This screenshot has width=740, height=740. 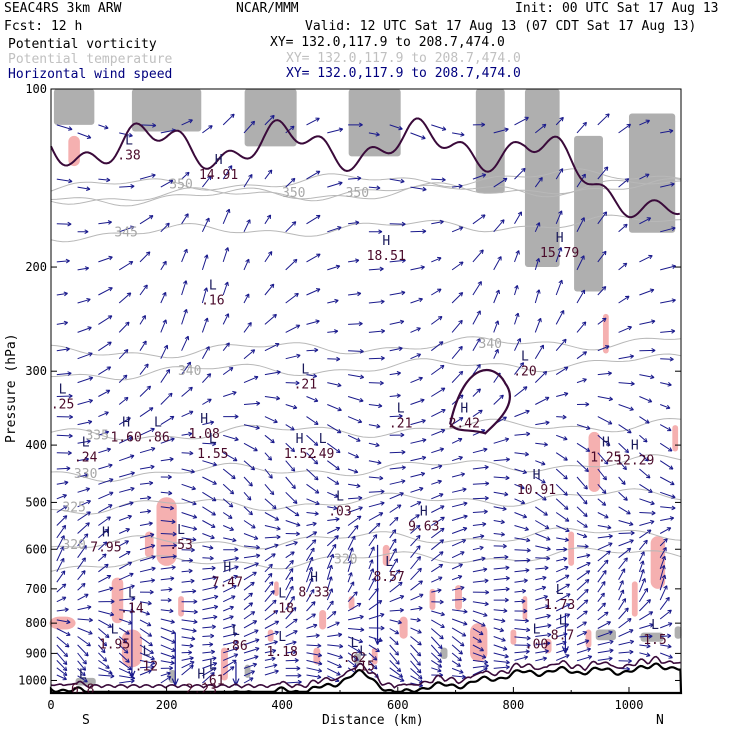 I want to click on hl-marker-30: L, so click(x=115, y=630).